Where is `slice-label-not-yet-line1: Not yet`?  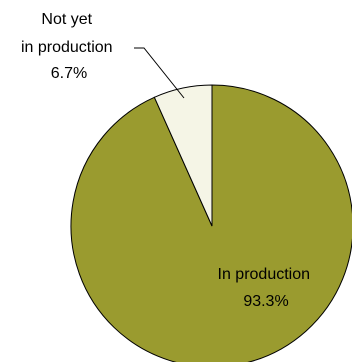 slice-label-not-yet-line1: Not yet is located at coordinates (66, 19).